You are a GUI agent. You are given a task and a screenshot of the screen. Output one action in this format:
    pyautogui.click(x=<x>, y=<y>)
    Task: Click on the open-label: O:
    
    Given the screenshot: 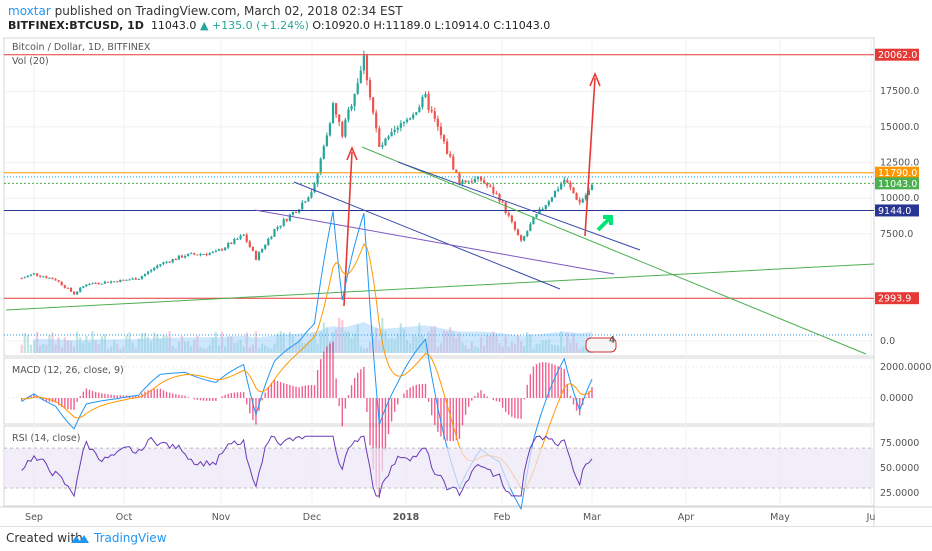 What is the action you would take?
    pyautogui.click(x=318, y=25)
    